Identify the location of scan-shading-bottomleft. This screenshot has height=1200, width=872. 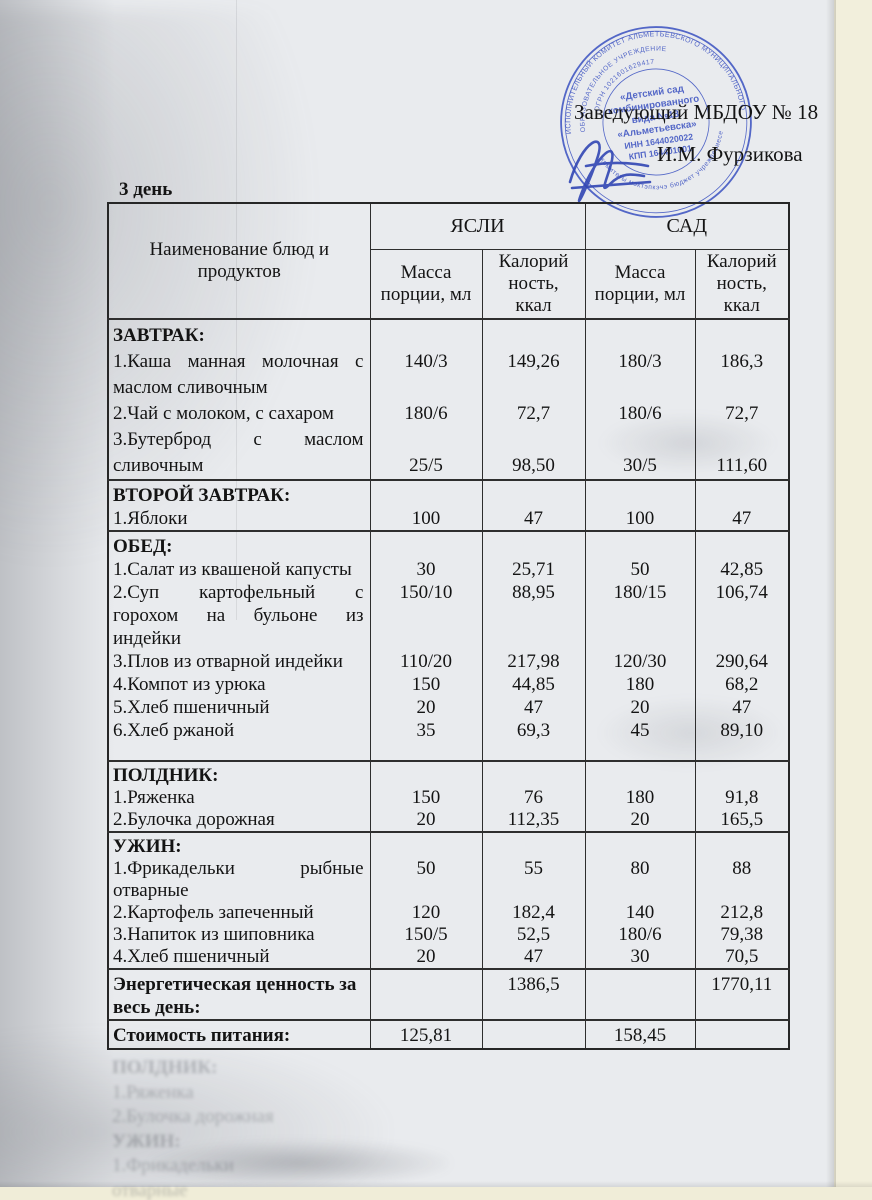
(195, 1115).